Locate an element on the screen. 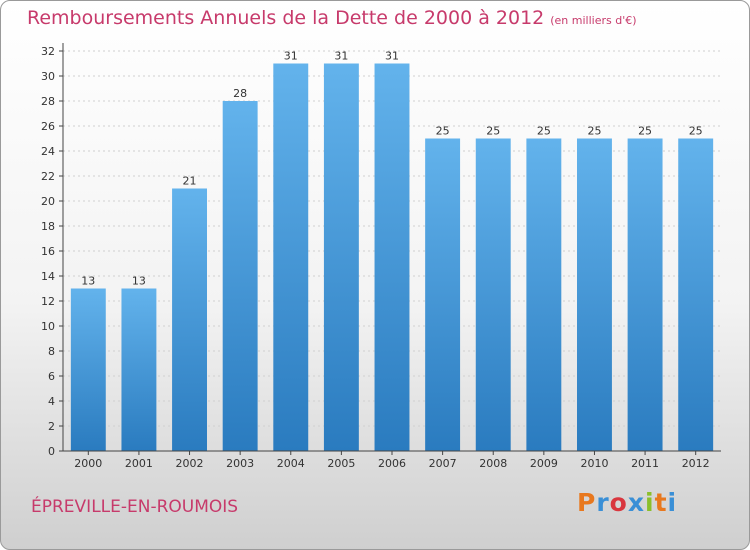 This screenshot has height=550, width=750. proxiti-logo: Proxiti is located at coordinates (627, 502).